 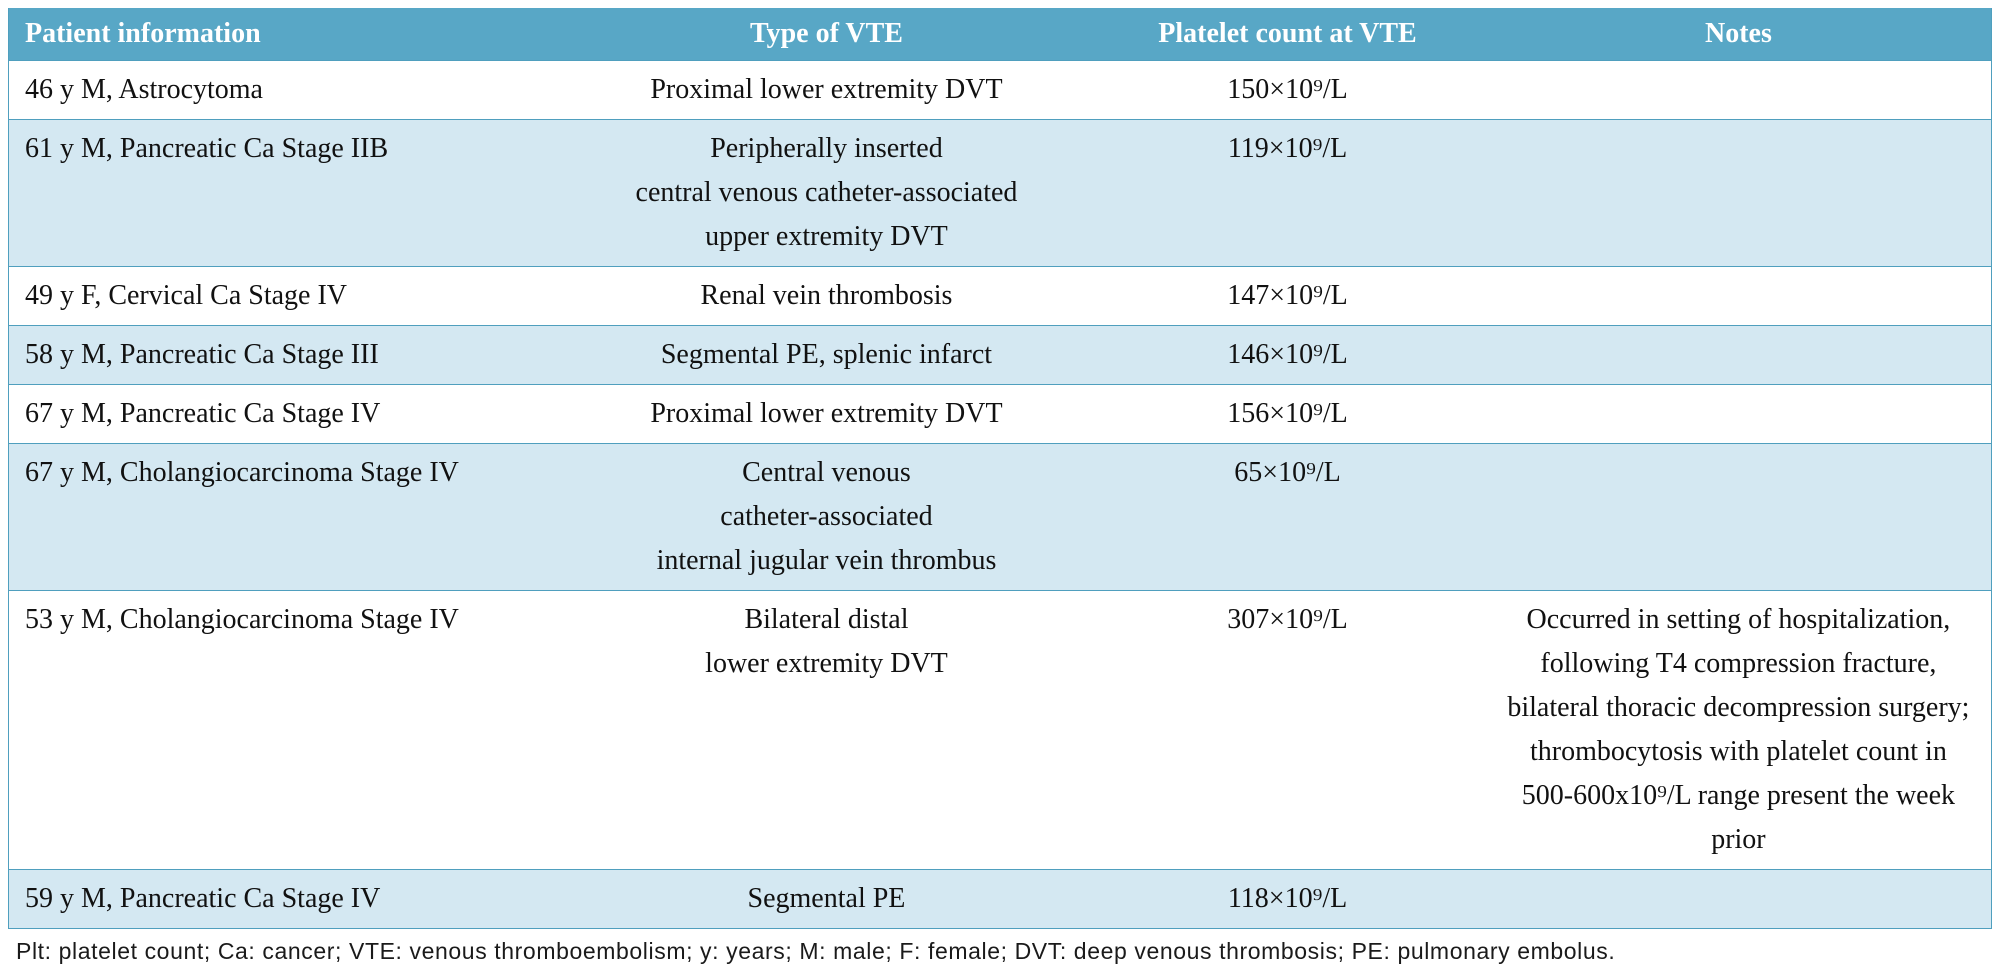 What do you see at coordinates (1287, 89) in the screenshot?
I see `cell-platelet-count: 150×10⁹/L` at bounding box center [1287, 89].